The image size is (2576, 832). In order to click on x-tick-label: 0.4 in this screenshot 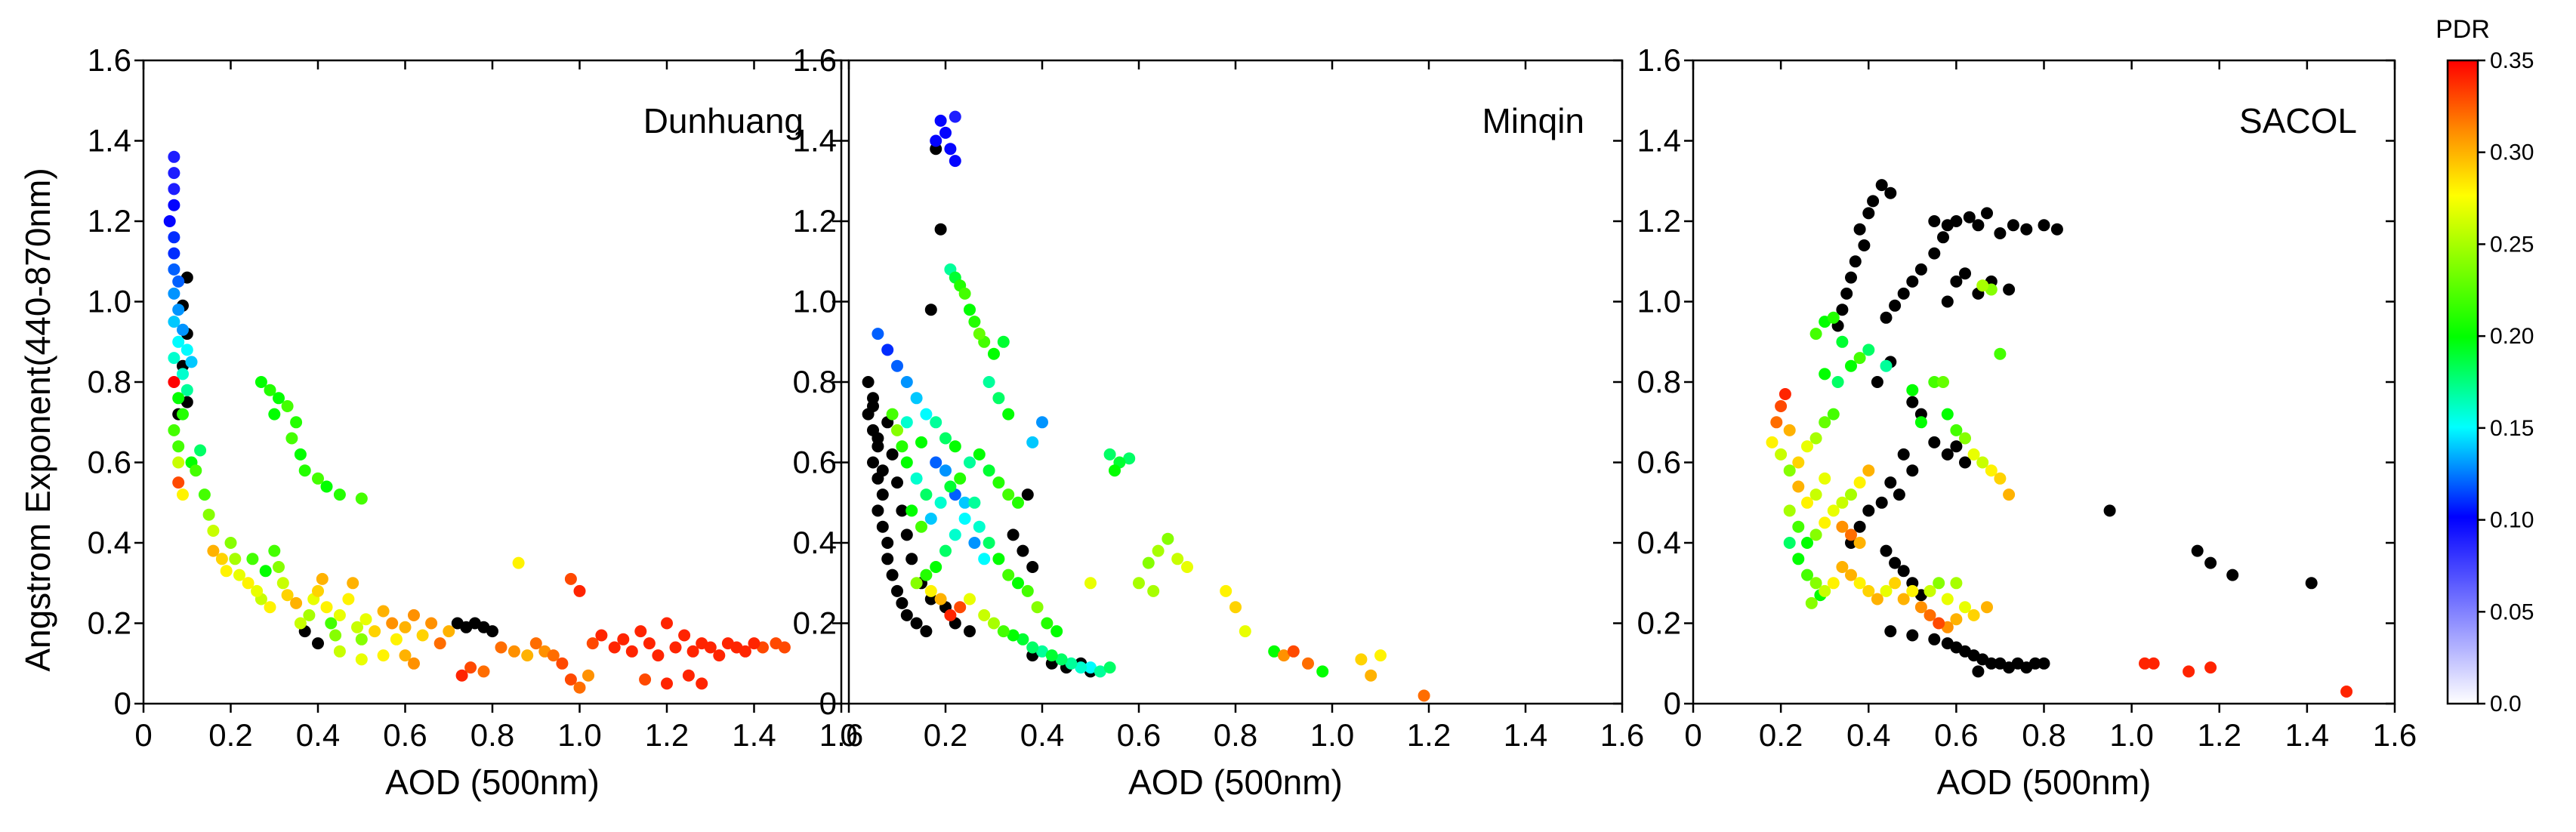, I will do `click(1042, 735)`.